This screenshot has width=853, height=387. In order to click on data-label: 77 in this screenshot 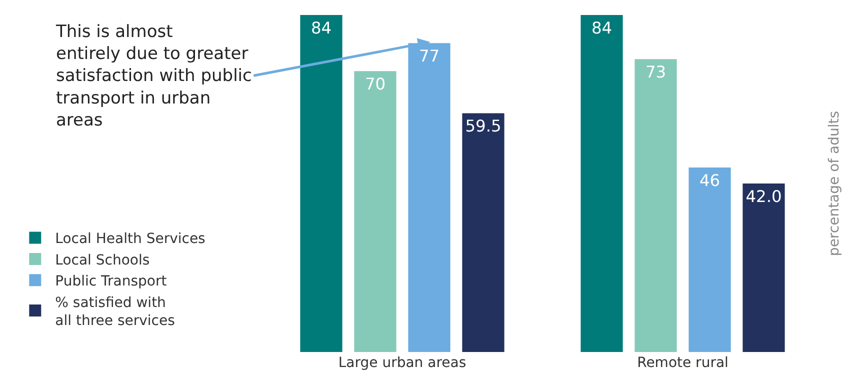, I will do `click(429, 56)`.